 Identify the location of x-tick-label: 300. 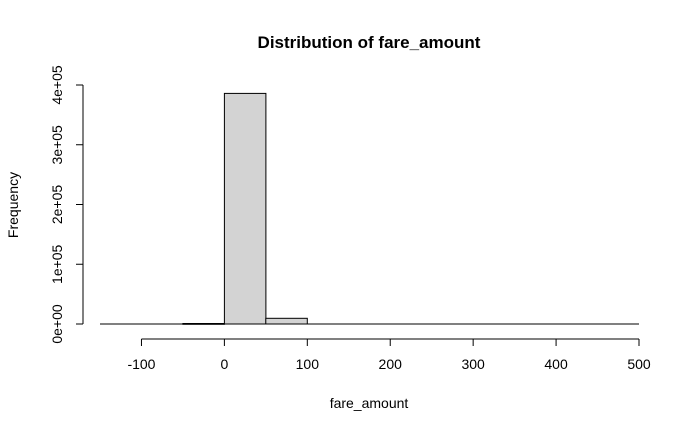
(473, 364).